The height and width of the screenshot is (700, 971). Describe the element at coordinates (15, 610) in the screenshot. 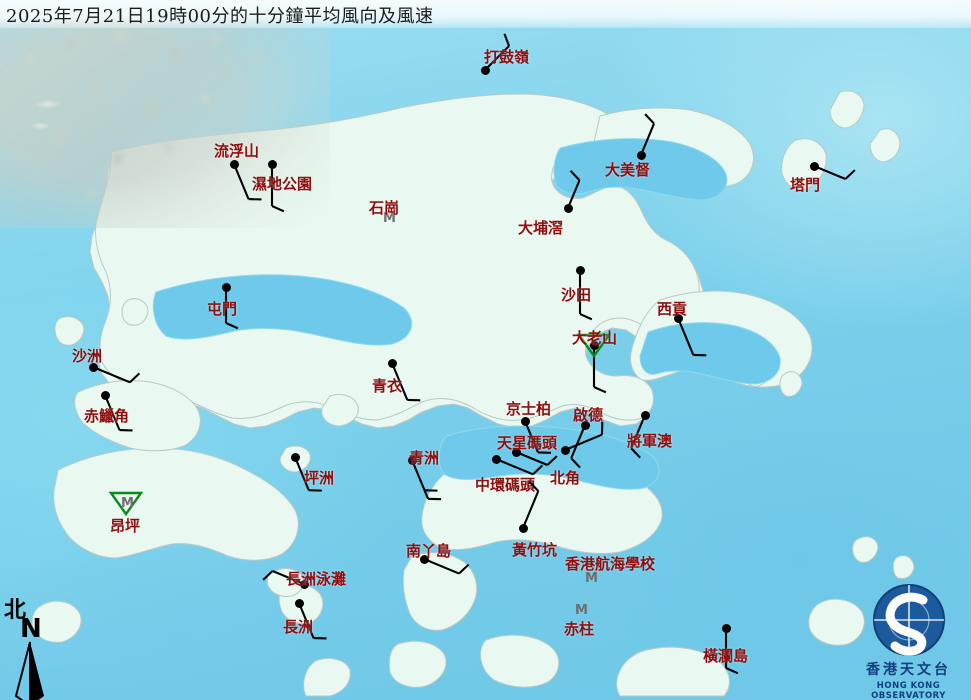

I see `compass-label-cn: 北` at that location.